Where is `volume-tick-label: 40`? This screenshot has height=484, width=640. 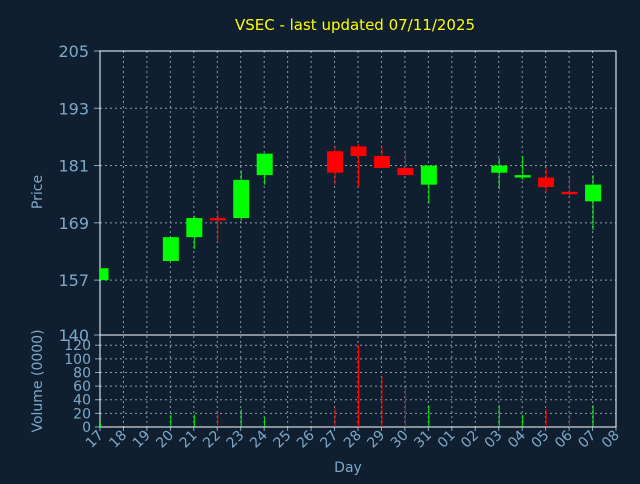
volume-tick-label: 40 is located at coordinates (82, 401).